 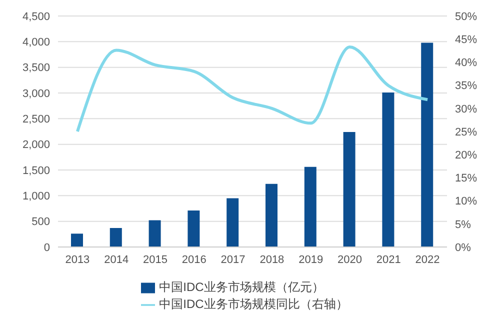 What do you see at coordinates (466, 63) in the screenshot?
I see `y2-tick-label: 40%` at bounding box center [466, 63].